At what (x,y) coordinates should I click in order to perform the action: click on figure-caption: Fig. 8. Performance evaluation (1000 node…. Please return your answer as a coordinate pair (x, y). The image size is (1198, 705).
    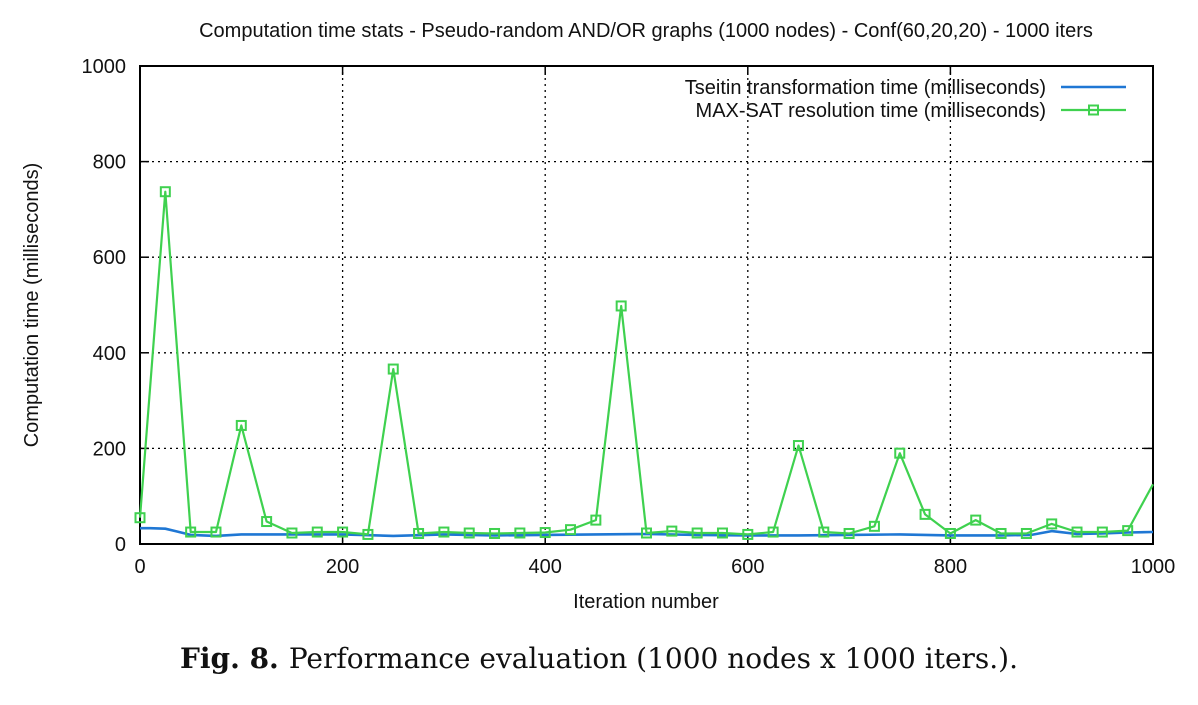
    Looking at the image, I should click on (599, 658).